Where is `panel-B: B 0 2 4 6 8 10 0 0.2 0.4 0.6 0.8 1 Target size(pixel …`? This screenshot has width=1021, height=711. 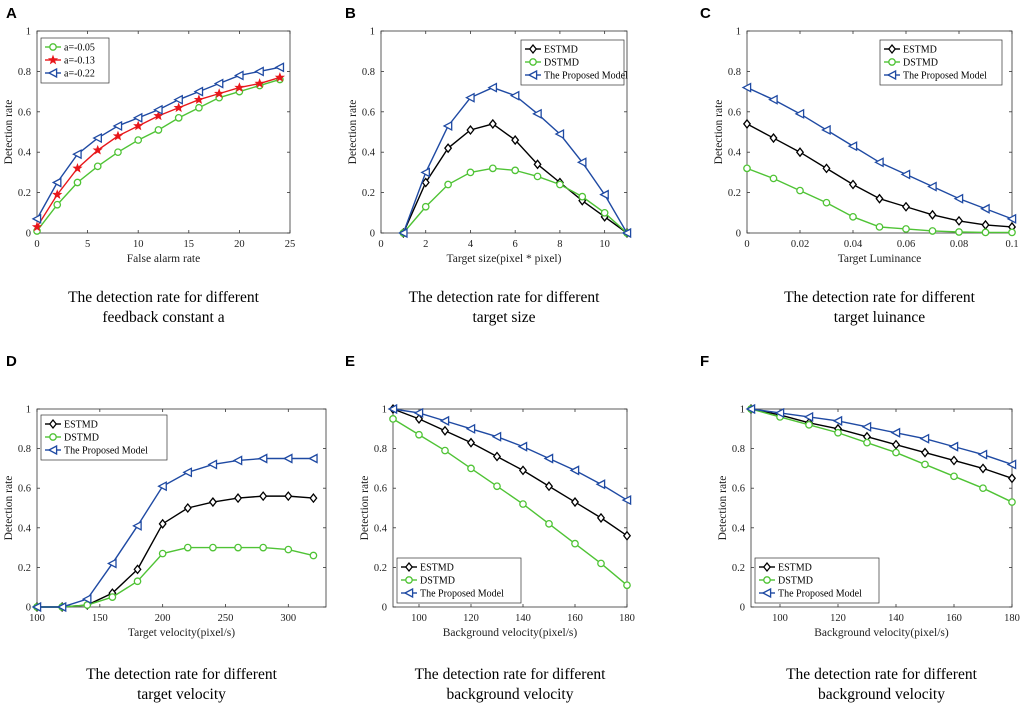
panel-B: B 0 2 4 6 8 10 0 0.2 0.4 0.6 0.8 1 Target size(pixel … is located at coordinates (488, 165).